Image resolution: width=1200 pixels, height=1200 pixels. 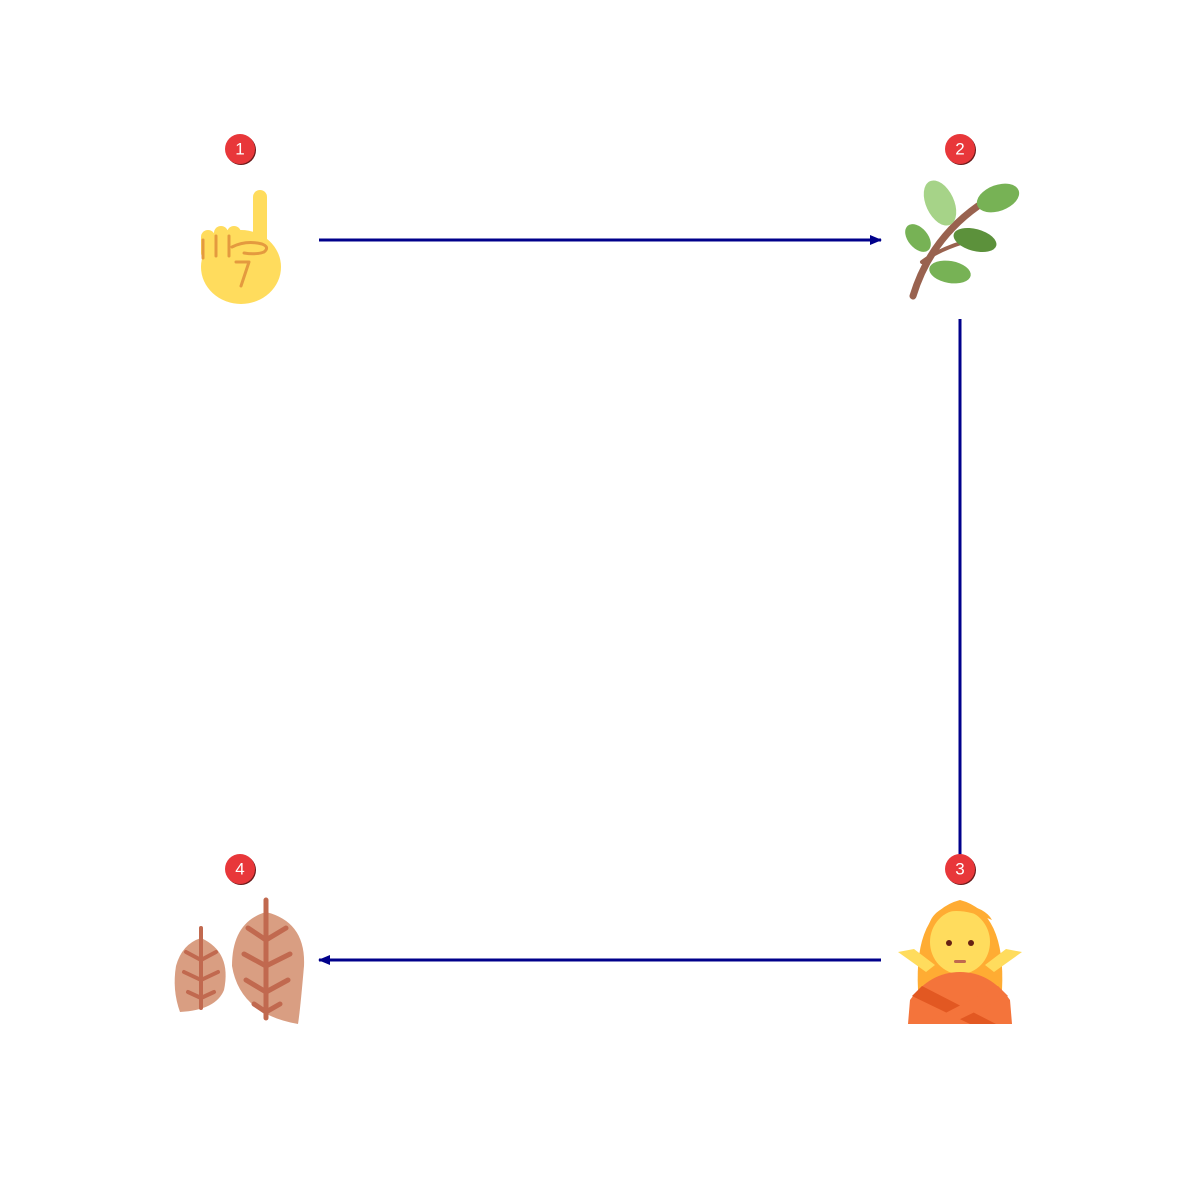 I want to click on person-gesturing-no-icon, so click(x=960, y=962).